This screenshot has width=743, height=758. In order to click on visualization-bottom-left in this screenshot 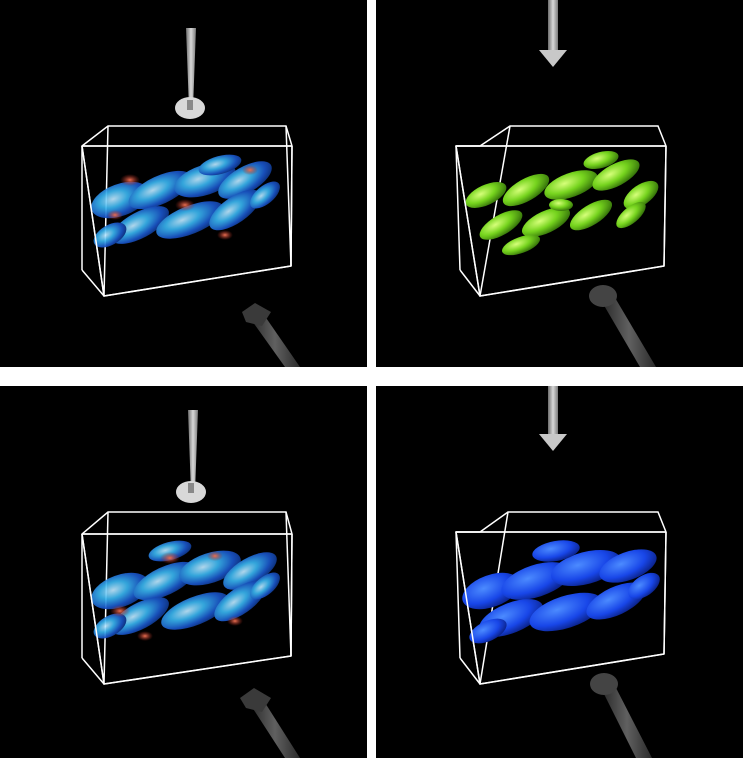, I will do `click(190, 584)`.